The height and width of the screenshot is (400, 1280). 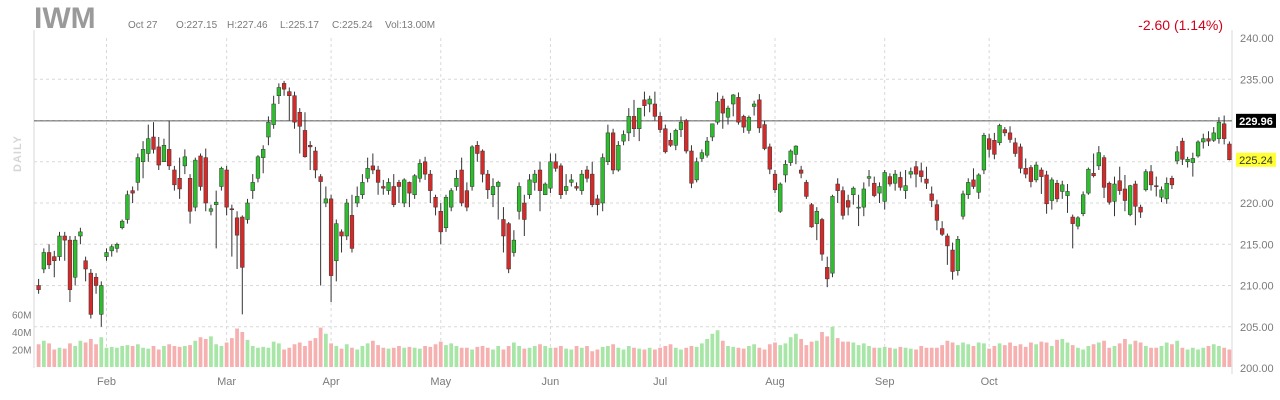 I want to click on y-tick-label: 235.00, so click(x=1257, y=80).